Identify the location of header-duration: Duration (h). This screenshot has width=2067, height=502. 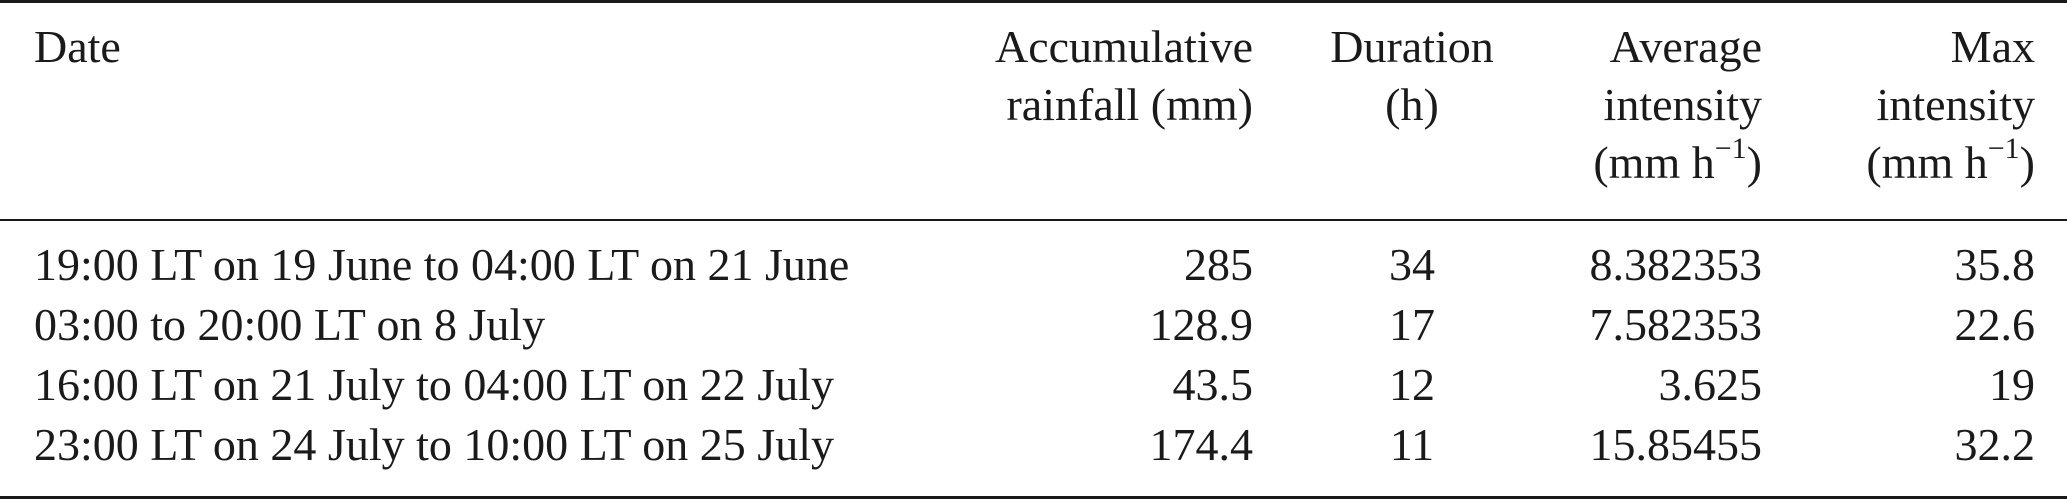
(1412, 75).